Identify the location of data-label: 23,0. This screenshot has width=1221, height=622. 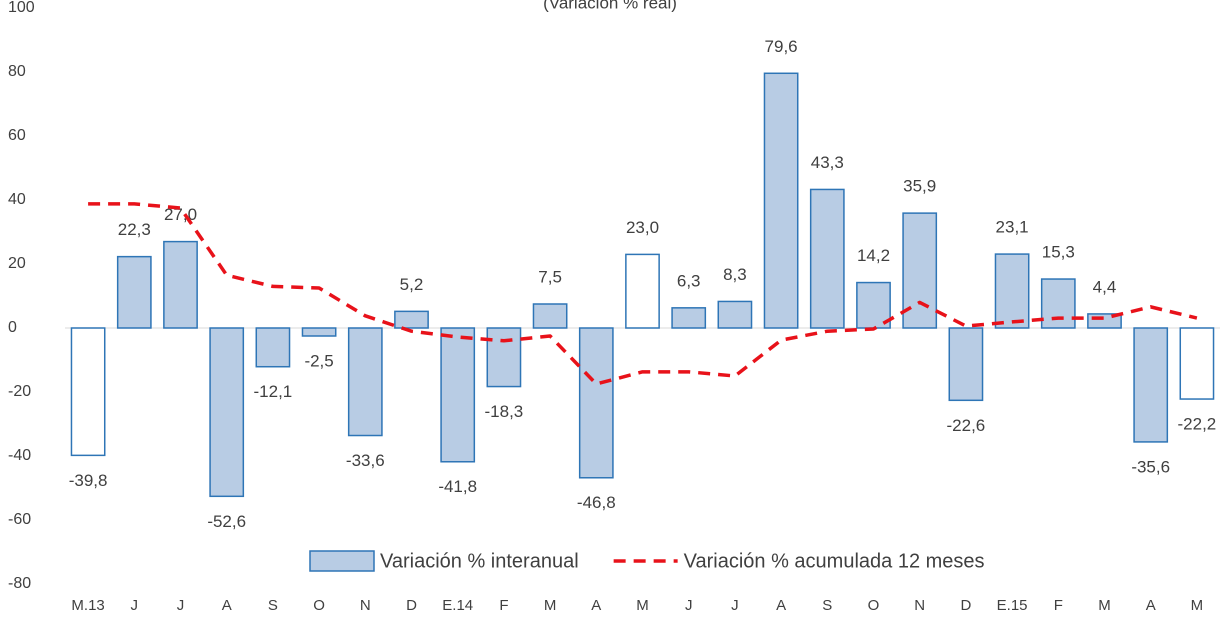
(642, 227).